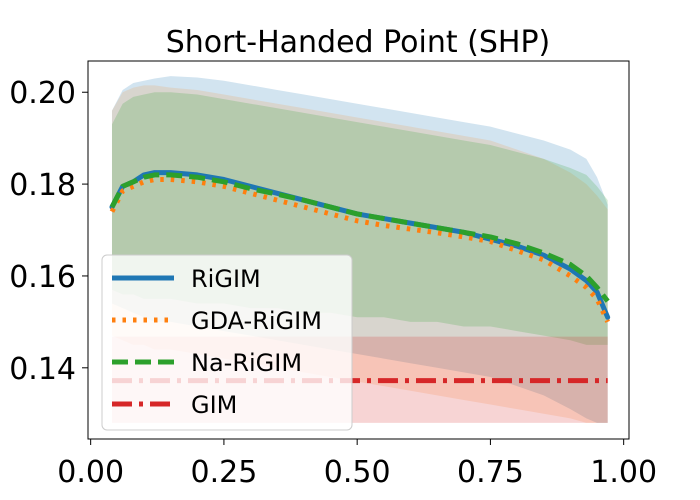 This screenshot has height=500, width=700. I want to click on legend-label-gim: GIM, so click(214, 405).